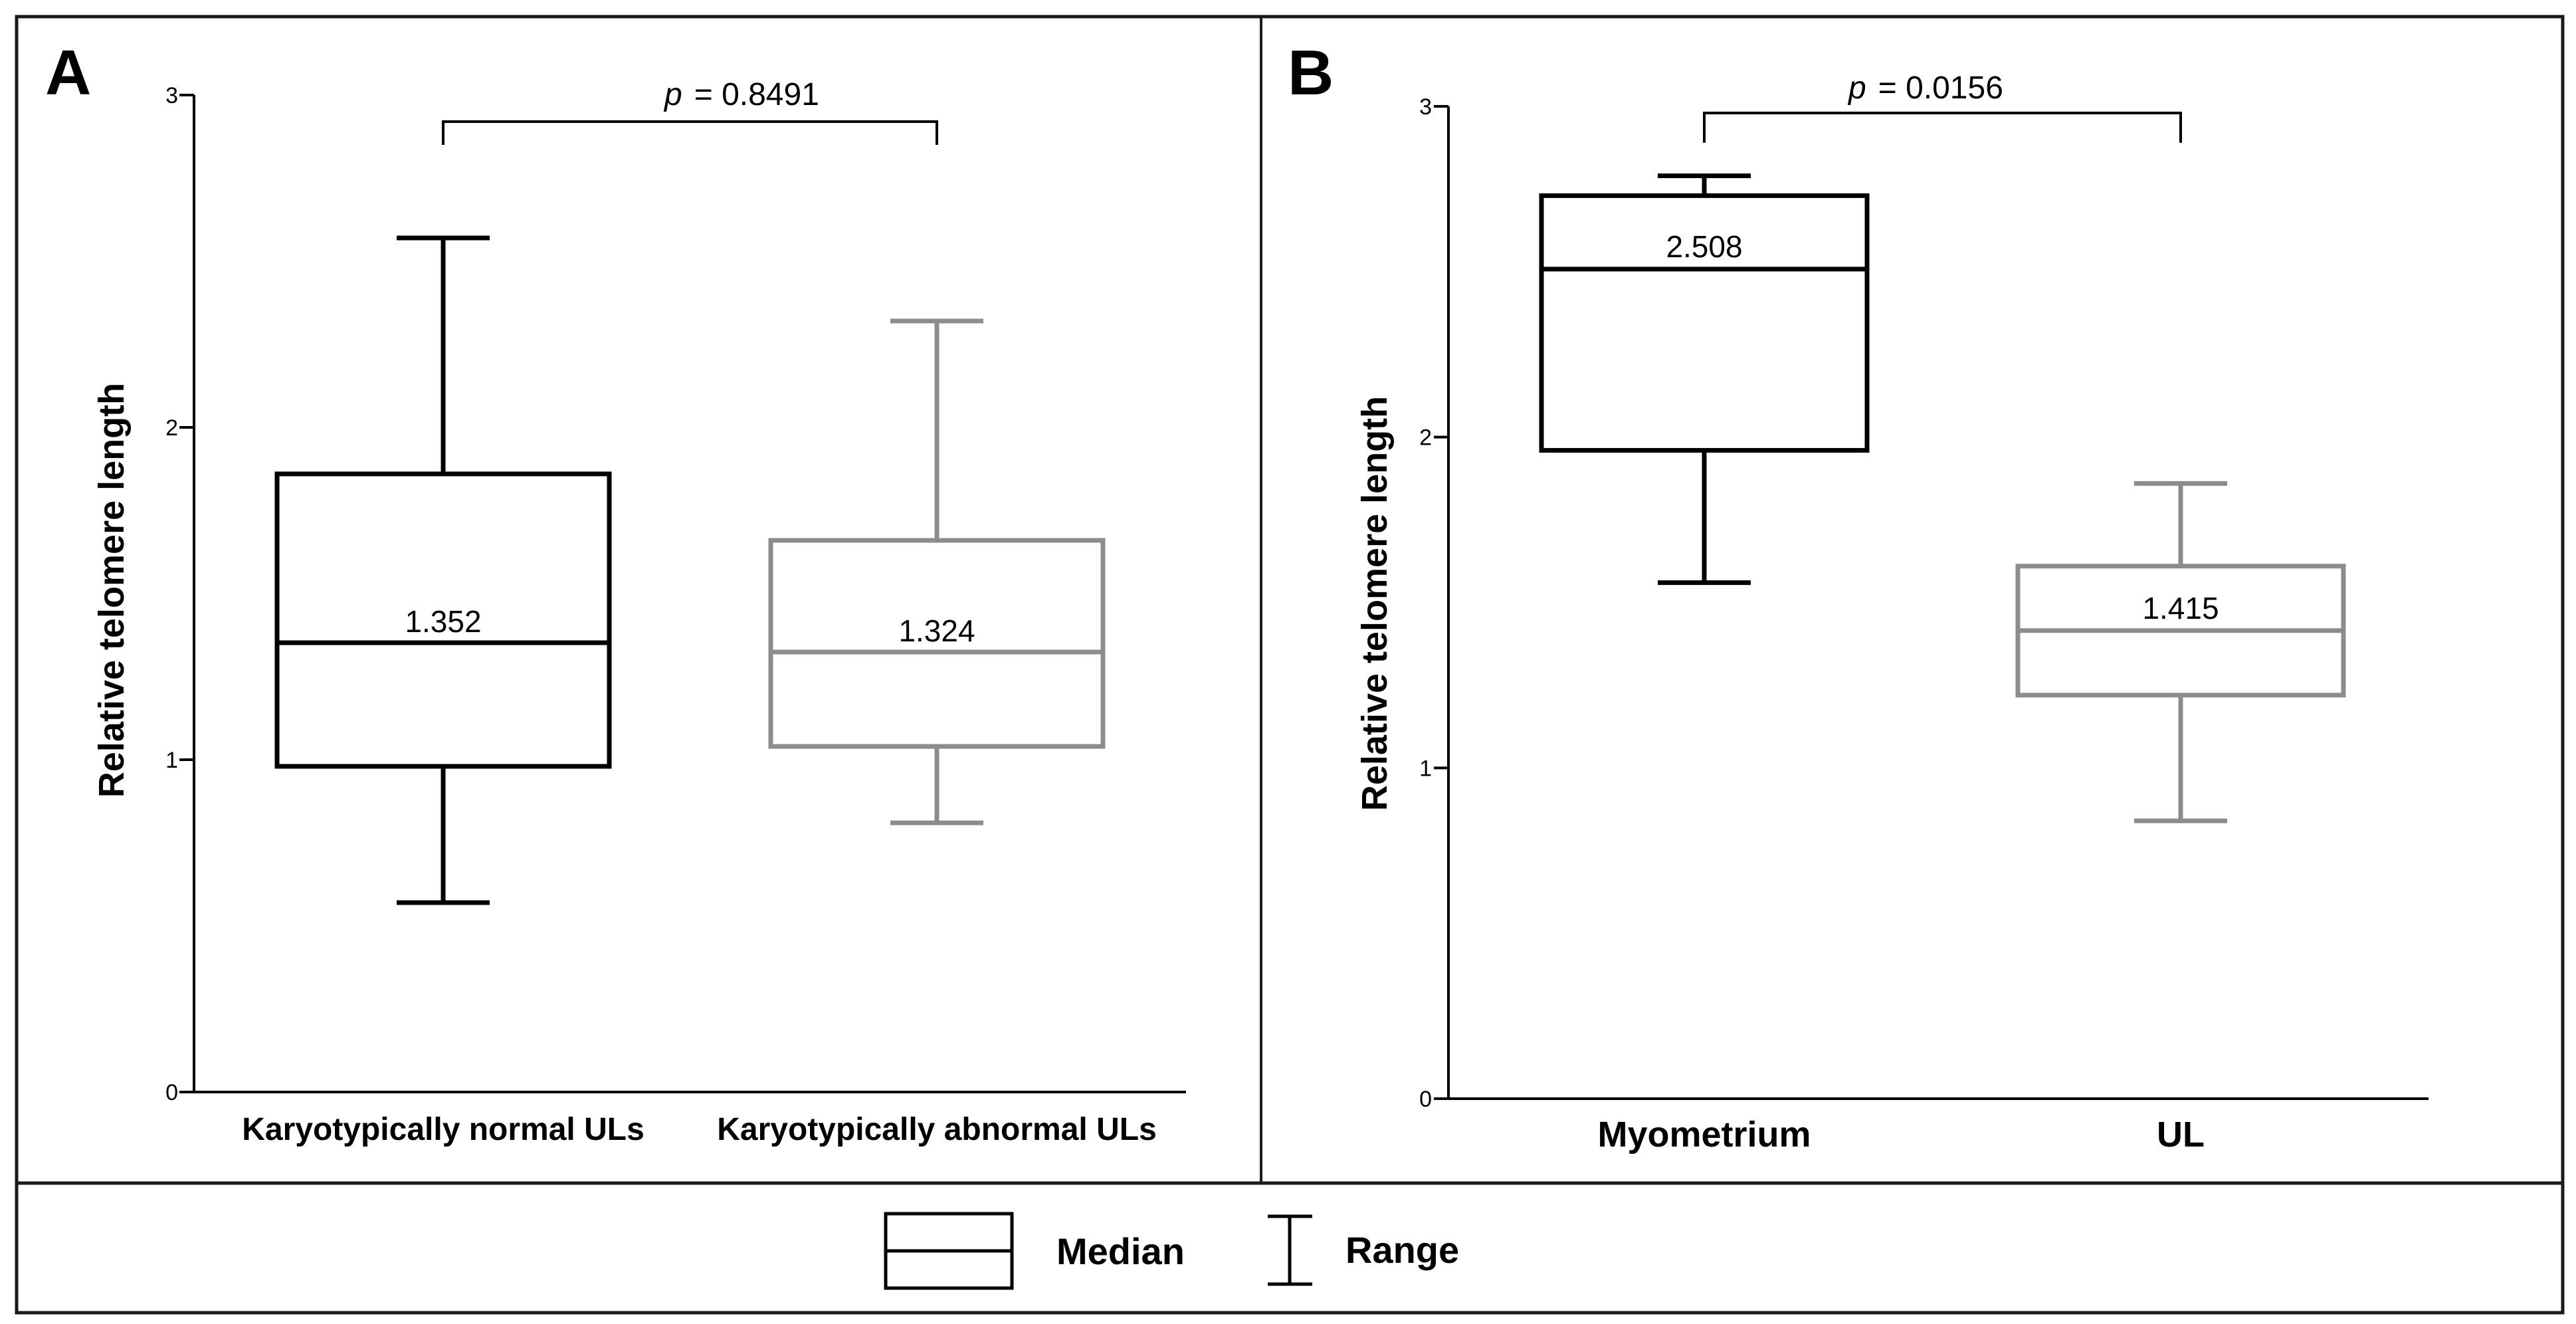  Describe the element at coordinates (443, 1129) in the screenshot. I see `x-tick-label-a-0: Karyotypically normal ULs` at that location.